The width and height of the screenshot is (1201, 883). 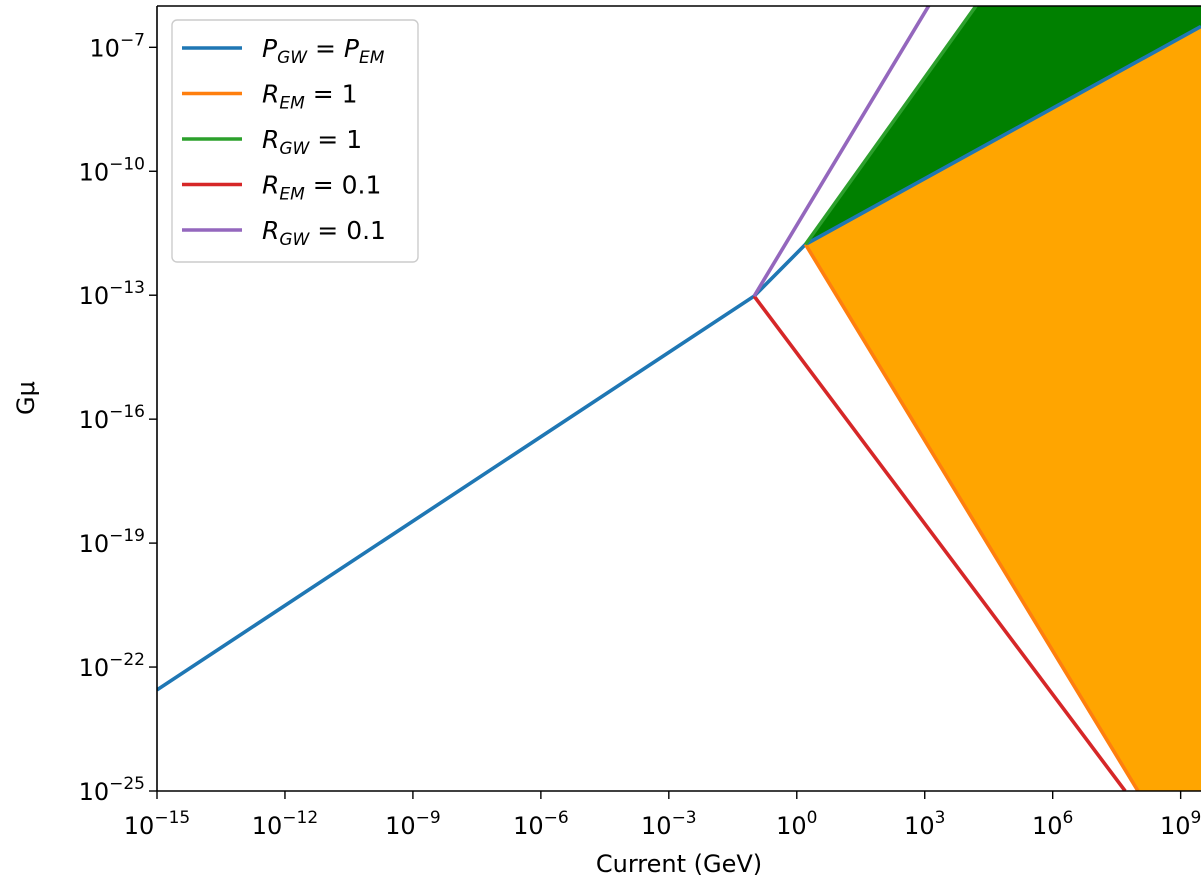 What do you see at coordinates (112, 170) in the screenshot?
I see `y-tick-label-5: 10−10` at bounding box center [112, 170].